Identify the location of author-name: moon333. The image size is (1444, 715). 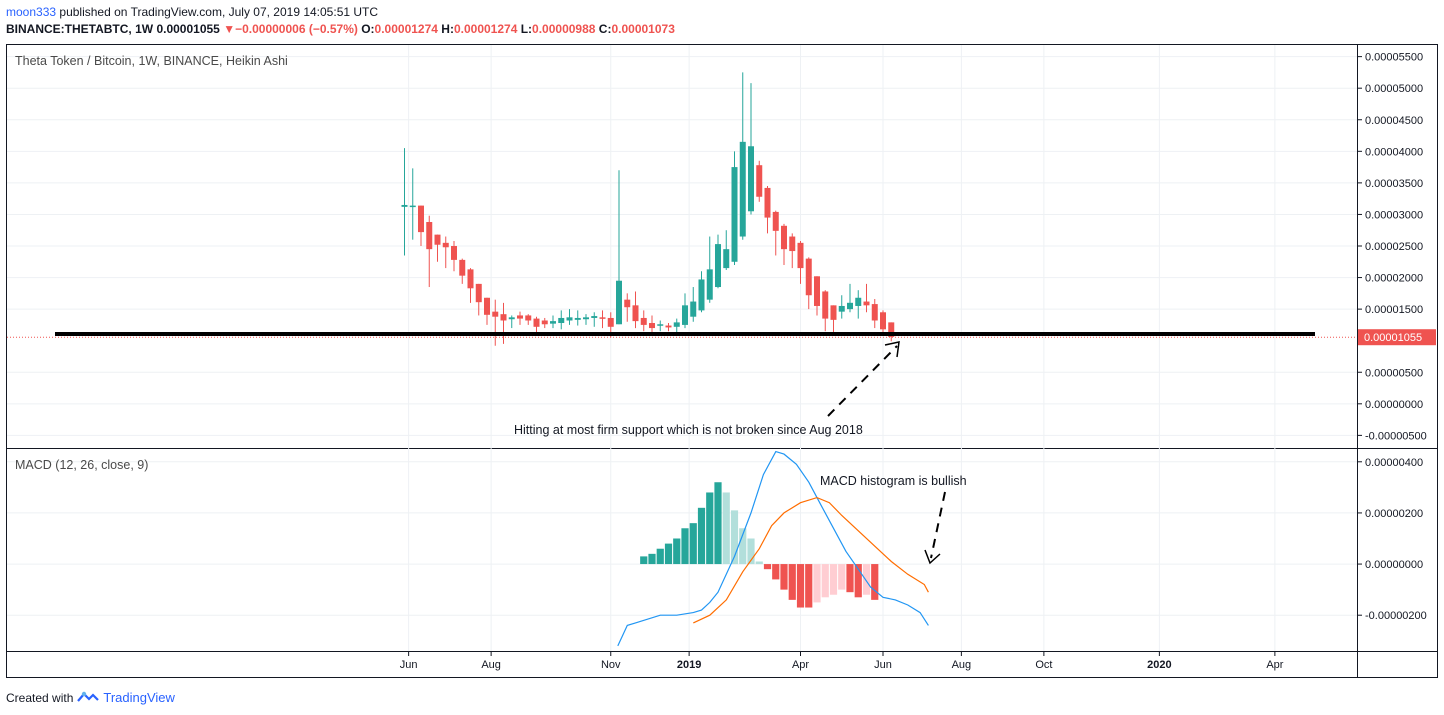
(31, 12).